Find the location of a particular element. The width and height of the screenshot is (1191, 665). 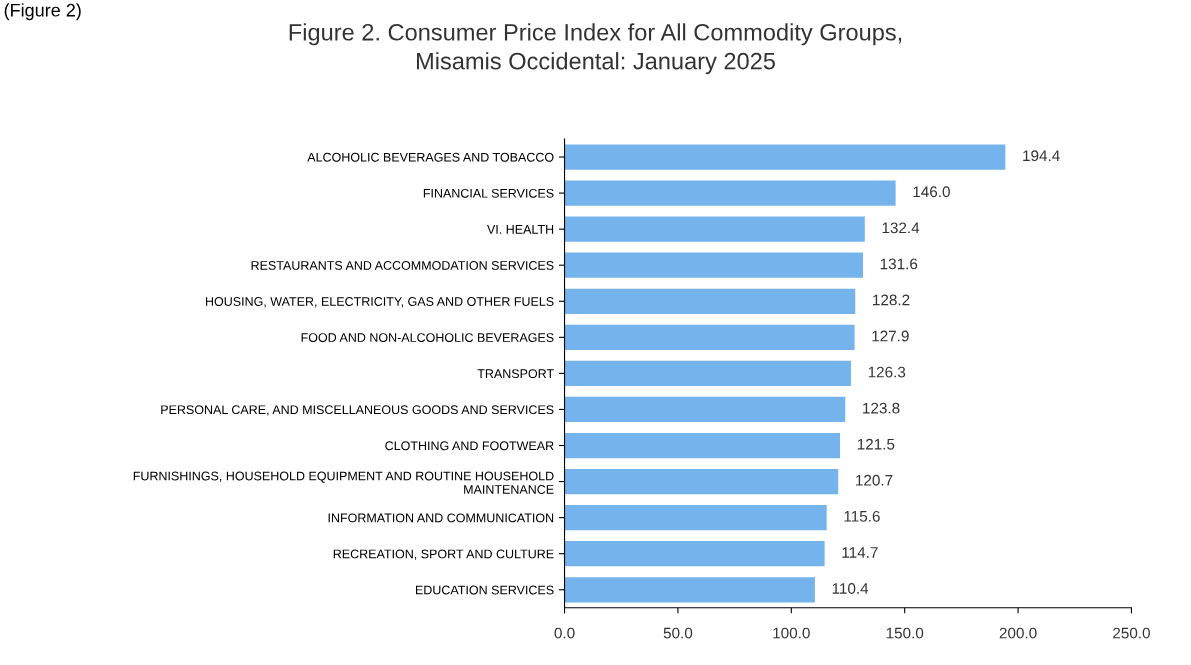

y-tick-label: ALCOHOLIC BEVERAGES AND TOBACCO is located at coordinates (430, 157).